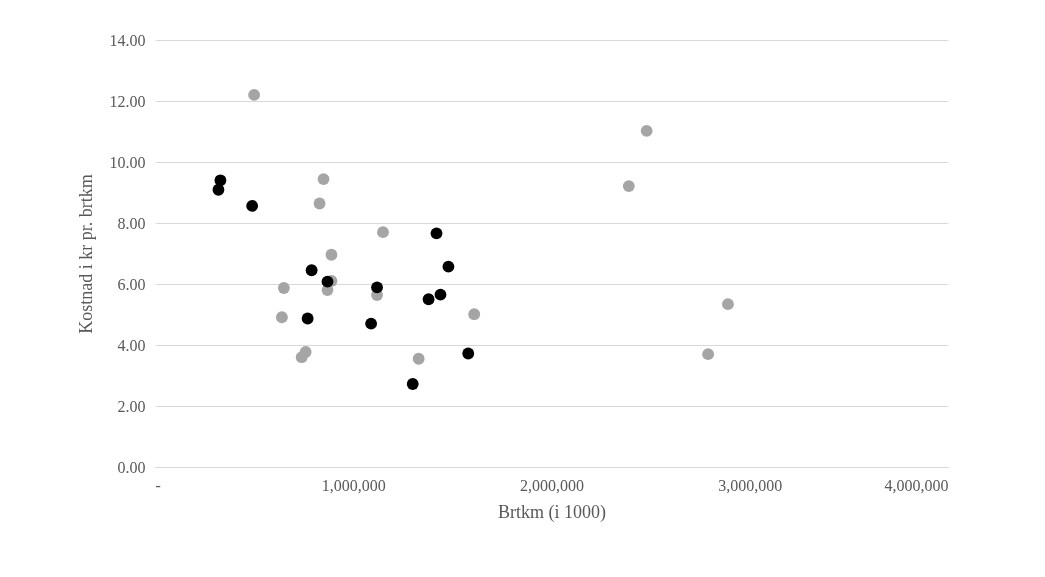  What do you see at coordinates (131, 345) in the screenshot?
I see `y-tick-label: 4.00` at bounding box center [131, 345].